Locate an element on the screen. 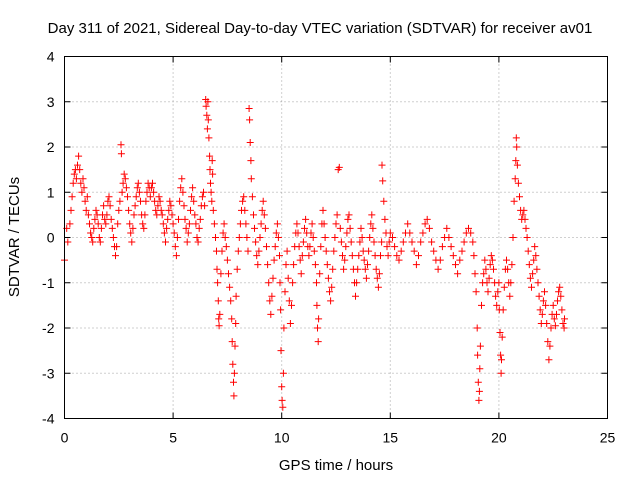 This screenshot has height=480, width=640. y-tick-label: -1 is located at coordinates (48, 283).